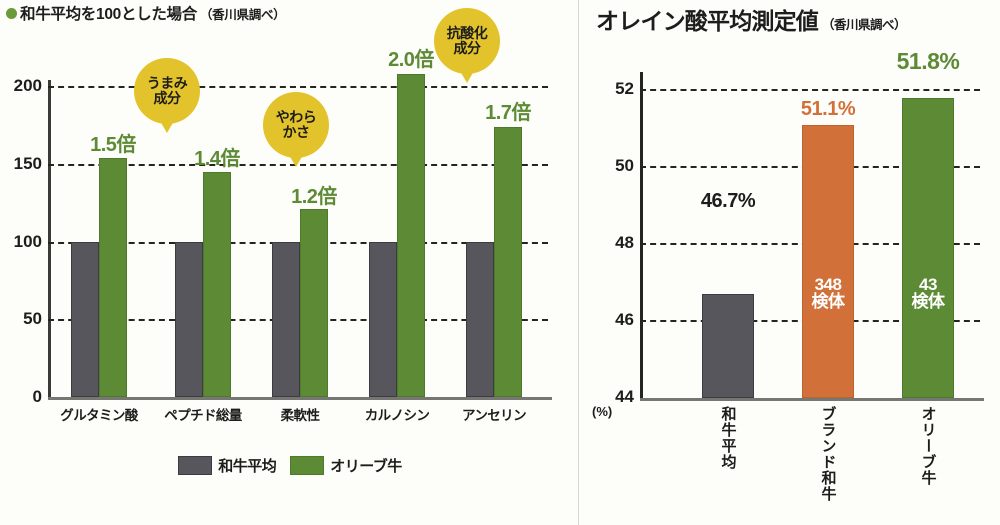 Image resolution: width=1000 pixels, height=525 pixels. What do you see at coordinates (928, 284) in the screenshot?
I see `inbar-count-olive-beef: 43` at bounding box center [928, 284].